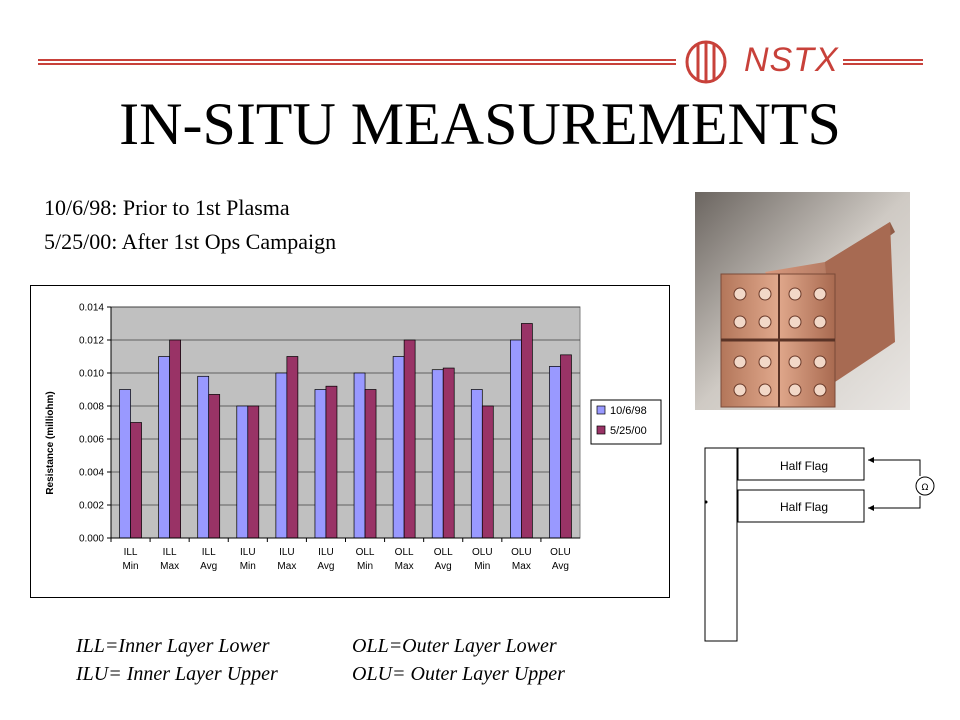  Describe the element at coordinates (791, 60) in the screenshot. I see `logo-text: NSTX` at that location.